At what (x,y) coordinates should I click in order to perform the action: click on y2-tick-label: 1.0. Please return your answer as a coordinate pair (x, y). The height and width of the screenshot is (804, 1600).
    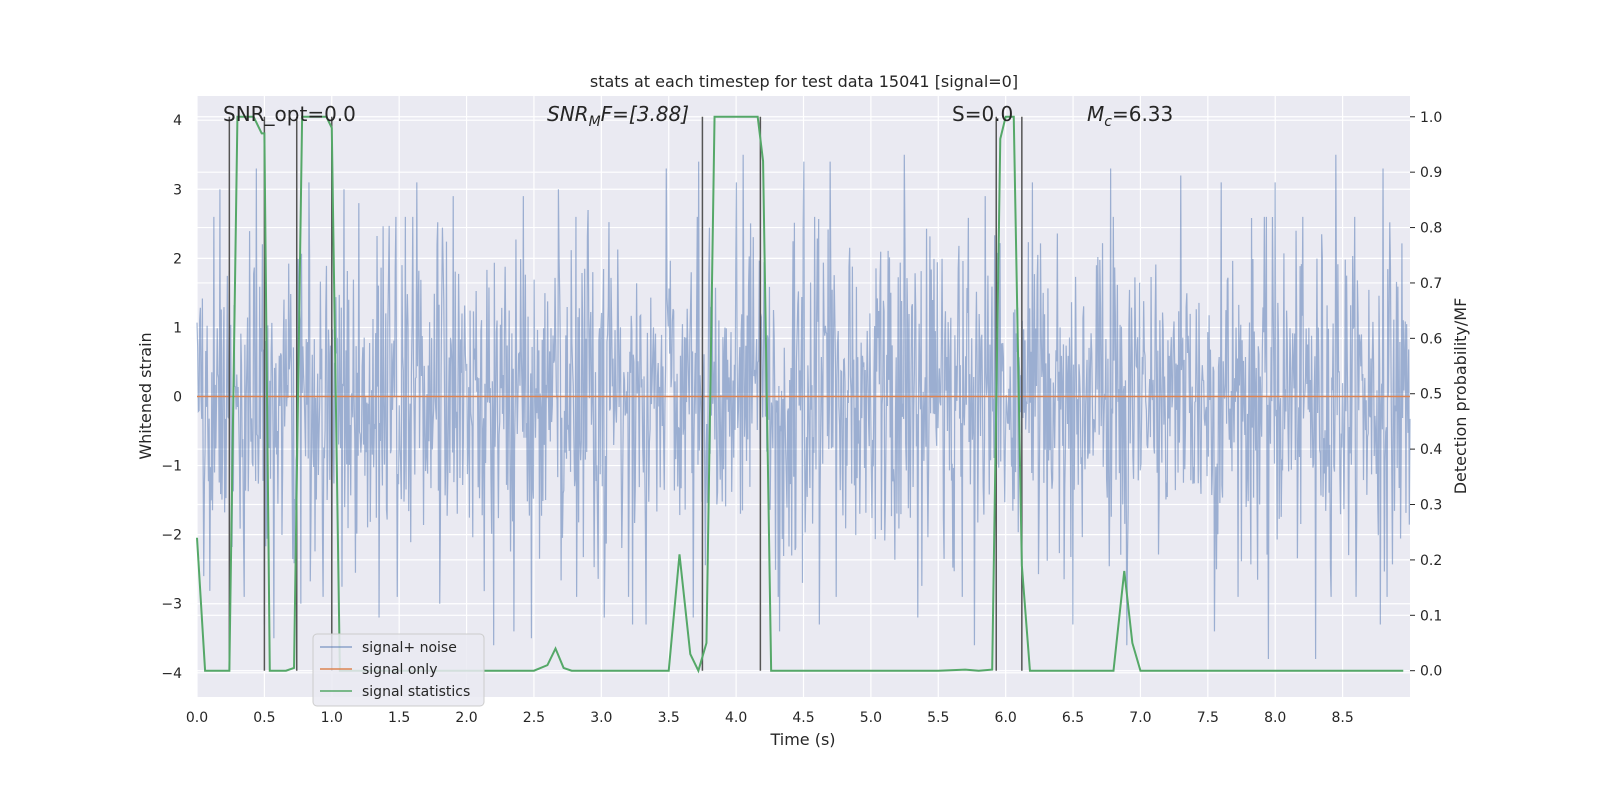
    Looking at the image, I should click on (1431, 118).